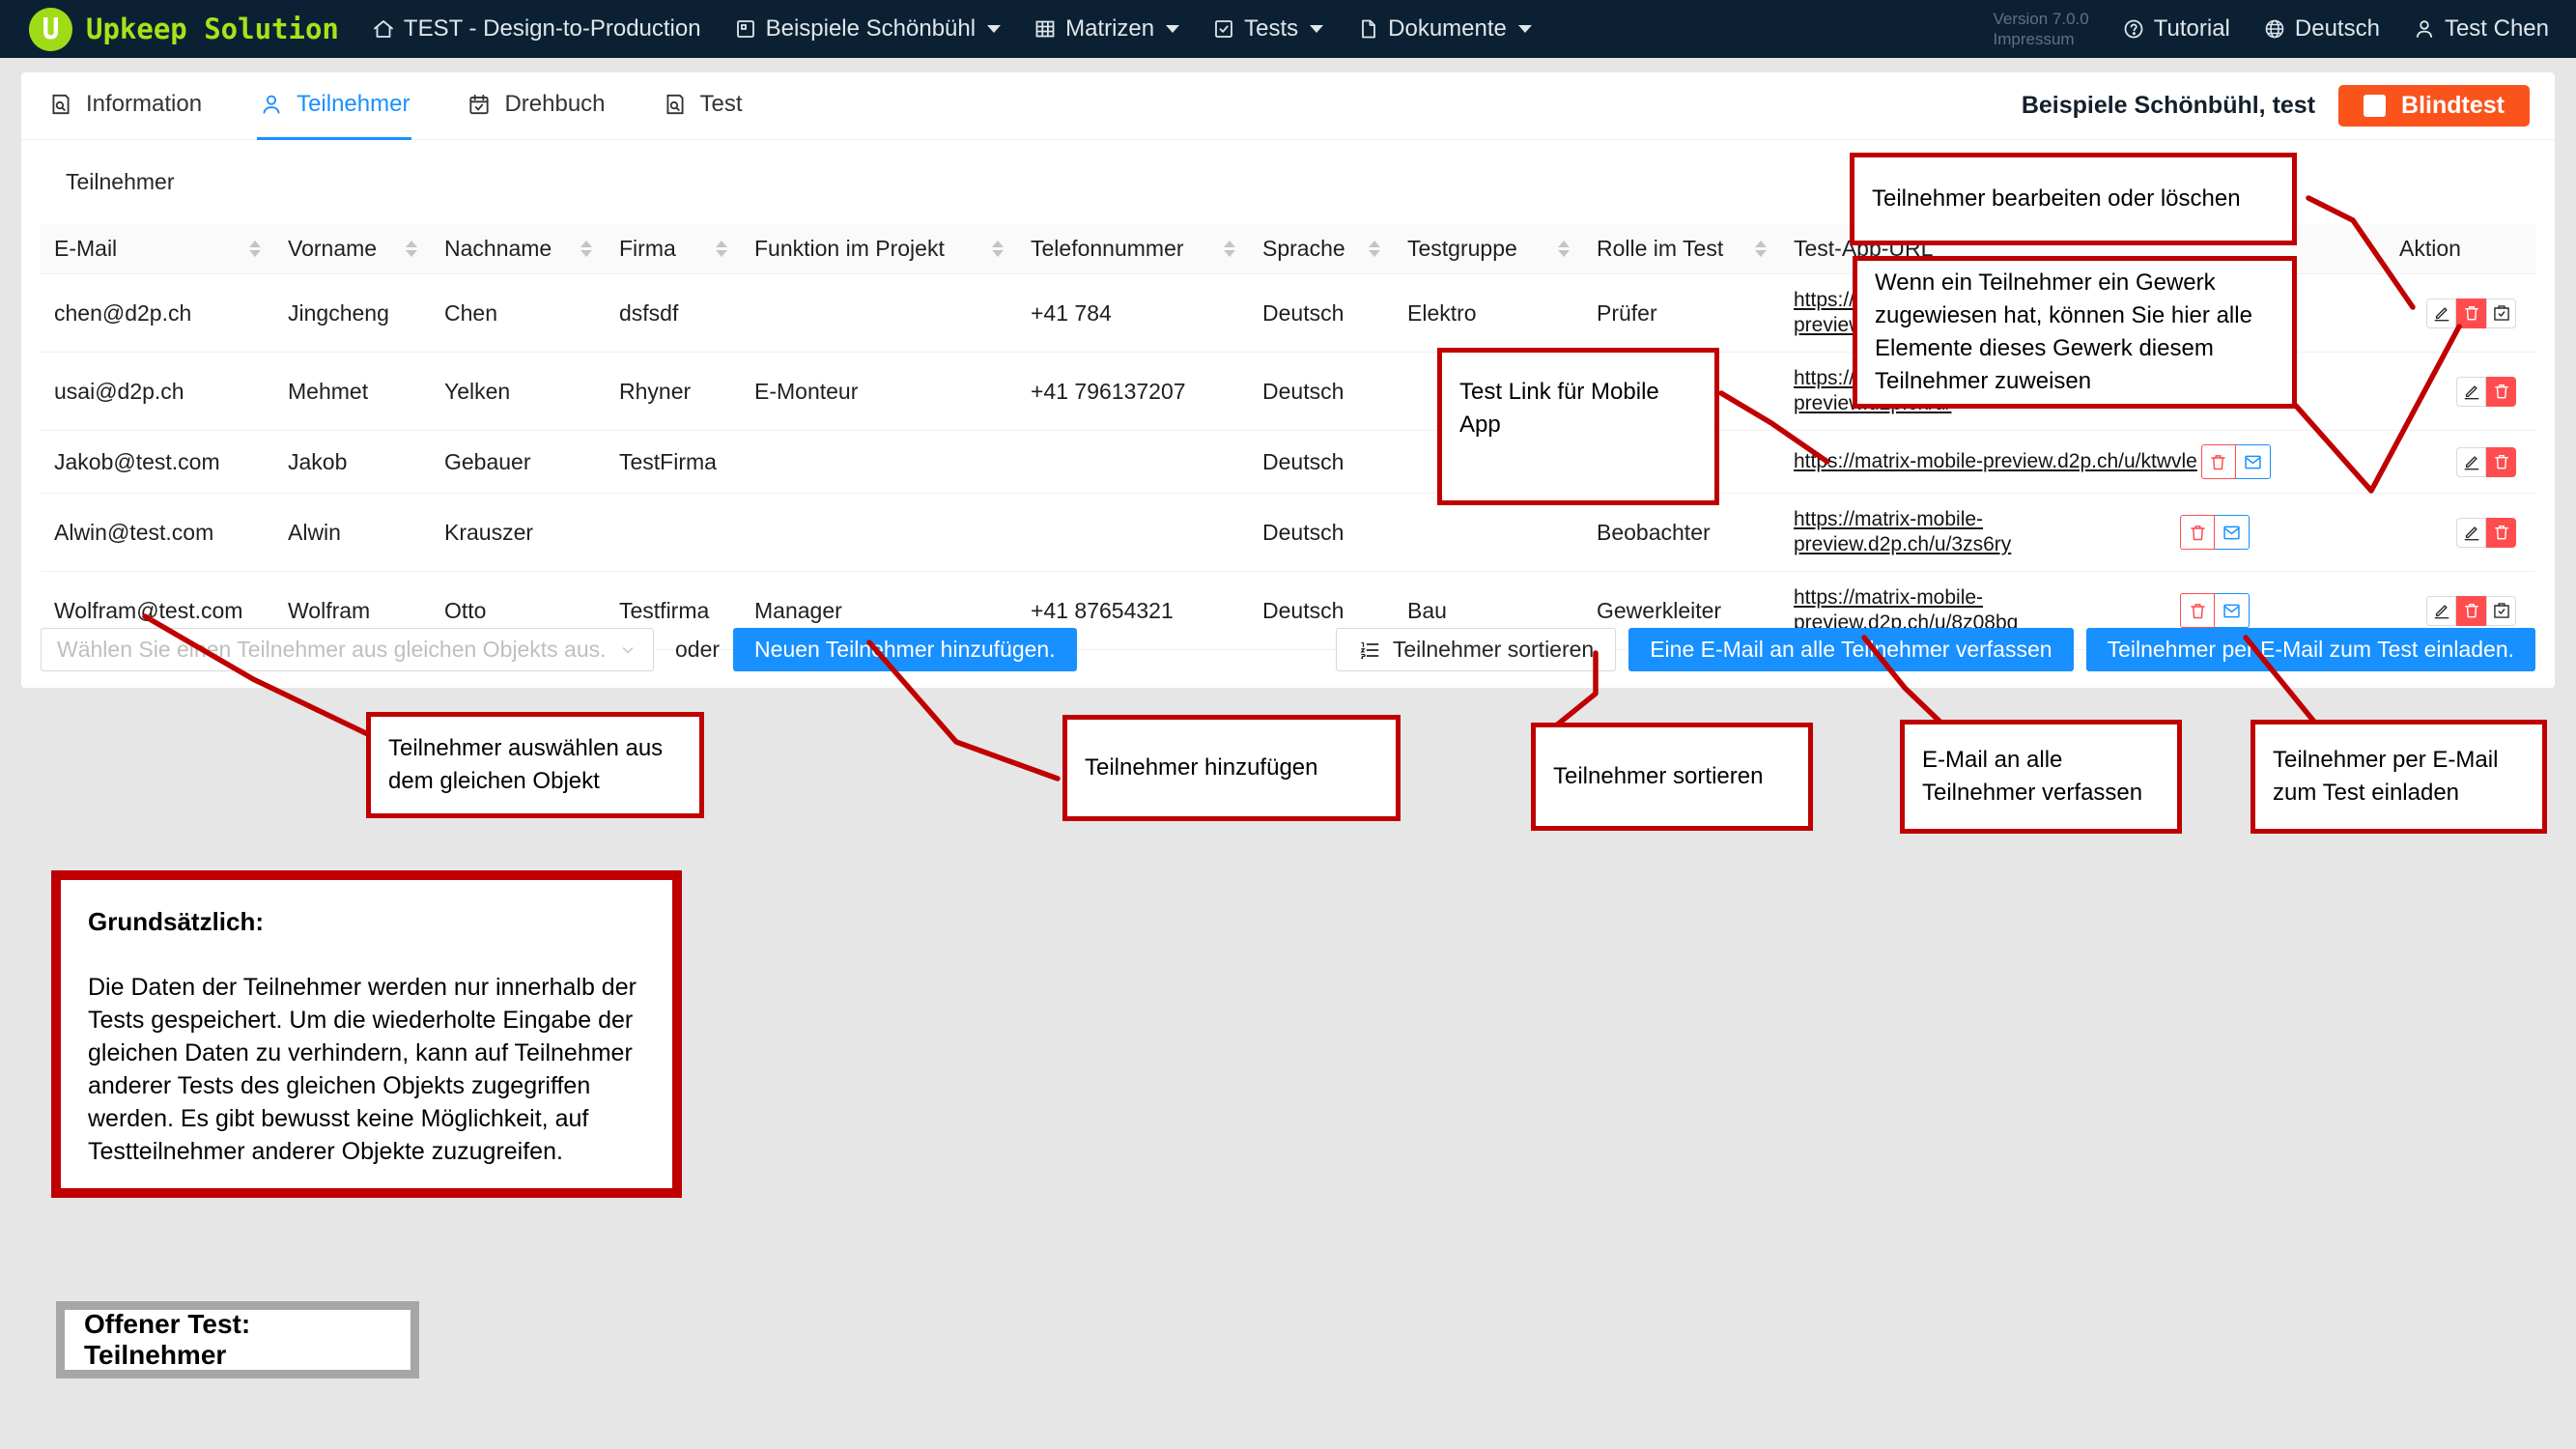 The image size is (2576, 1449). Describe the element at coordinates (1476, 649) in the screenshot. I see `sort-participants-button: Teilnehmer sortieren` at that location.